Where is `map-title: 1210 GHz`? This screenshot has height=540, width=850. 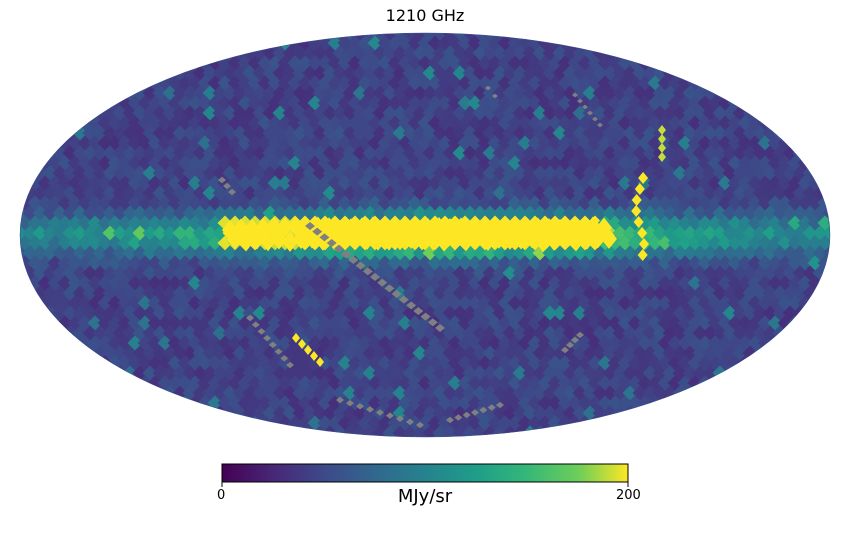 map-title: 1210 GHz is located at coordinates (425, 15).